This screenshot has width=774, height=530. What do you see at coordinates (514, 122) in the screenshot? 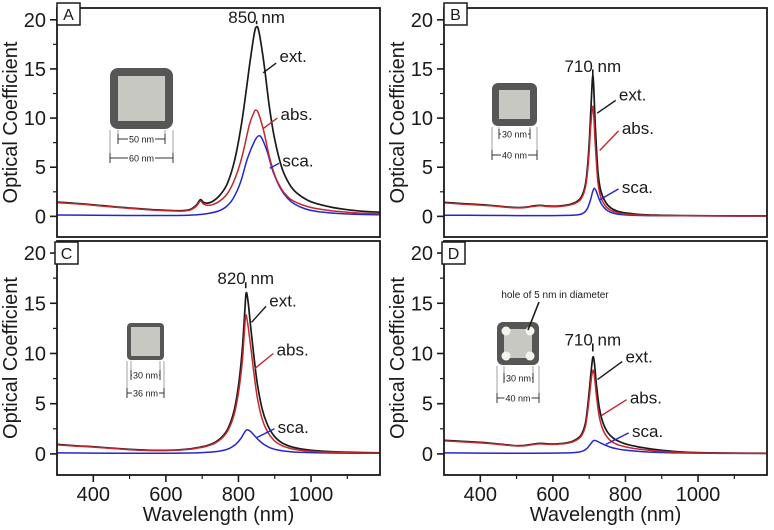
I see `inset-schematic: 30 nm 40 nm` at bounding box center [514, 122].